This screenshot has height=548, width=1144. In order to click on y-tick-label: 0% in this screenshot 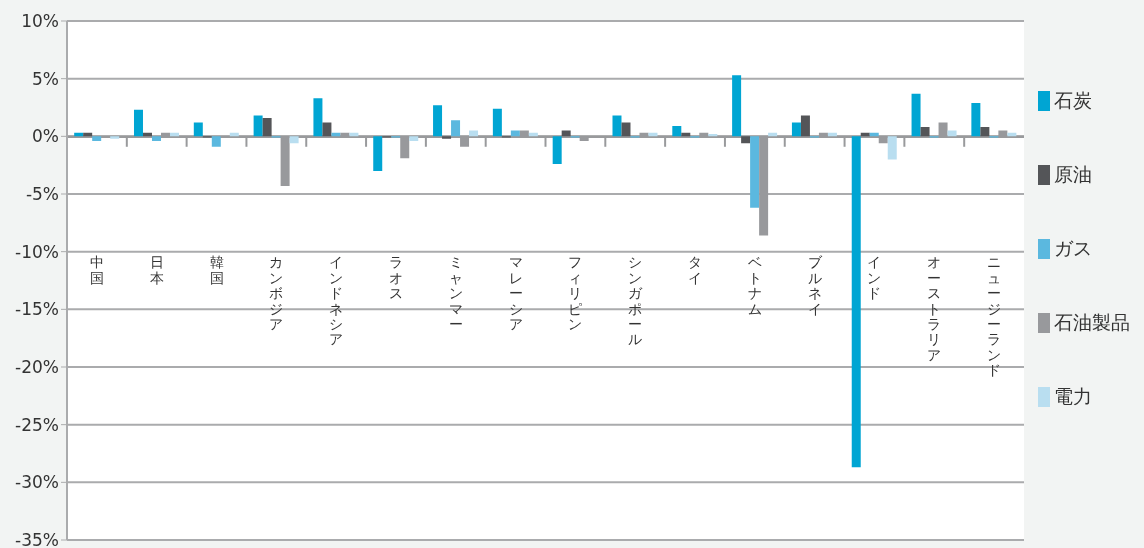, I will do `click(45, 136)`.